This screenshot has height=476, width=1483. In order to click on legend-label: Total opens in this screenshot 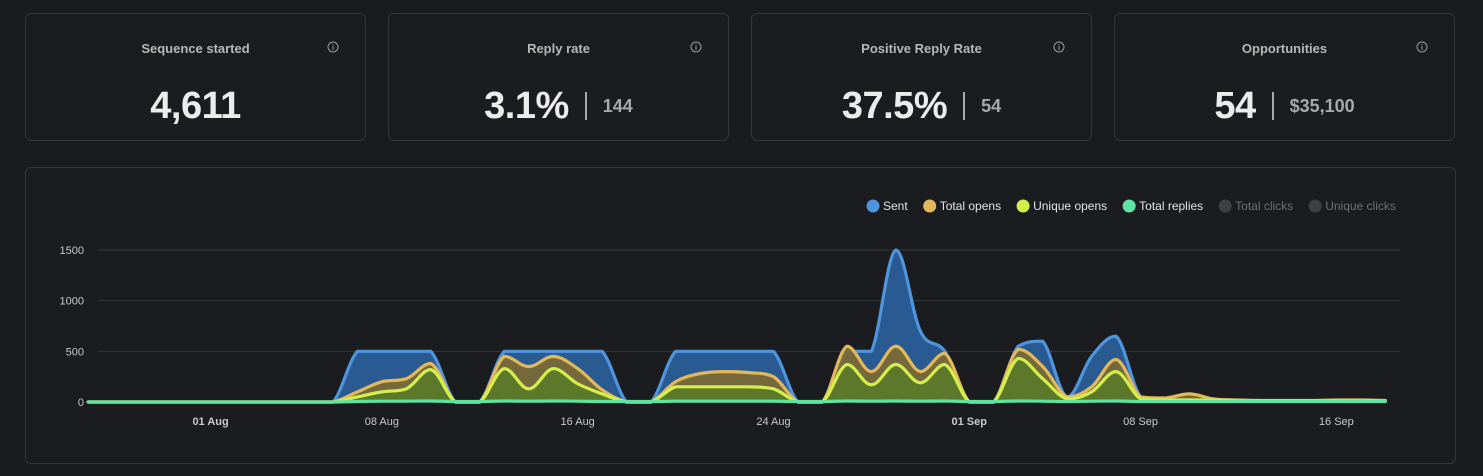, I will do `click(970, 206)`.